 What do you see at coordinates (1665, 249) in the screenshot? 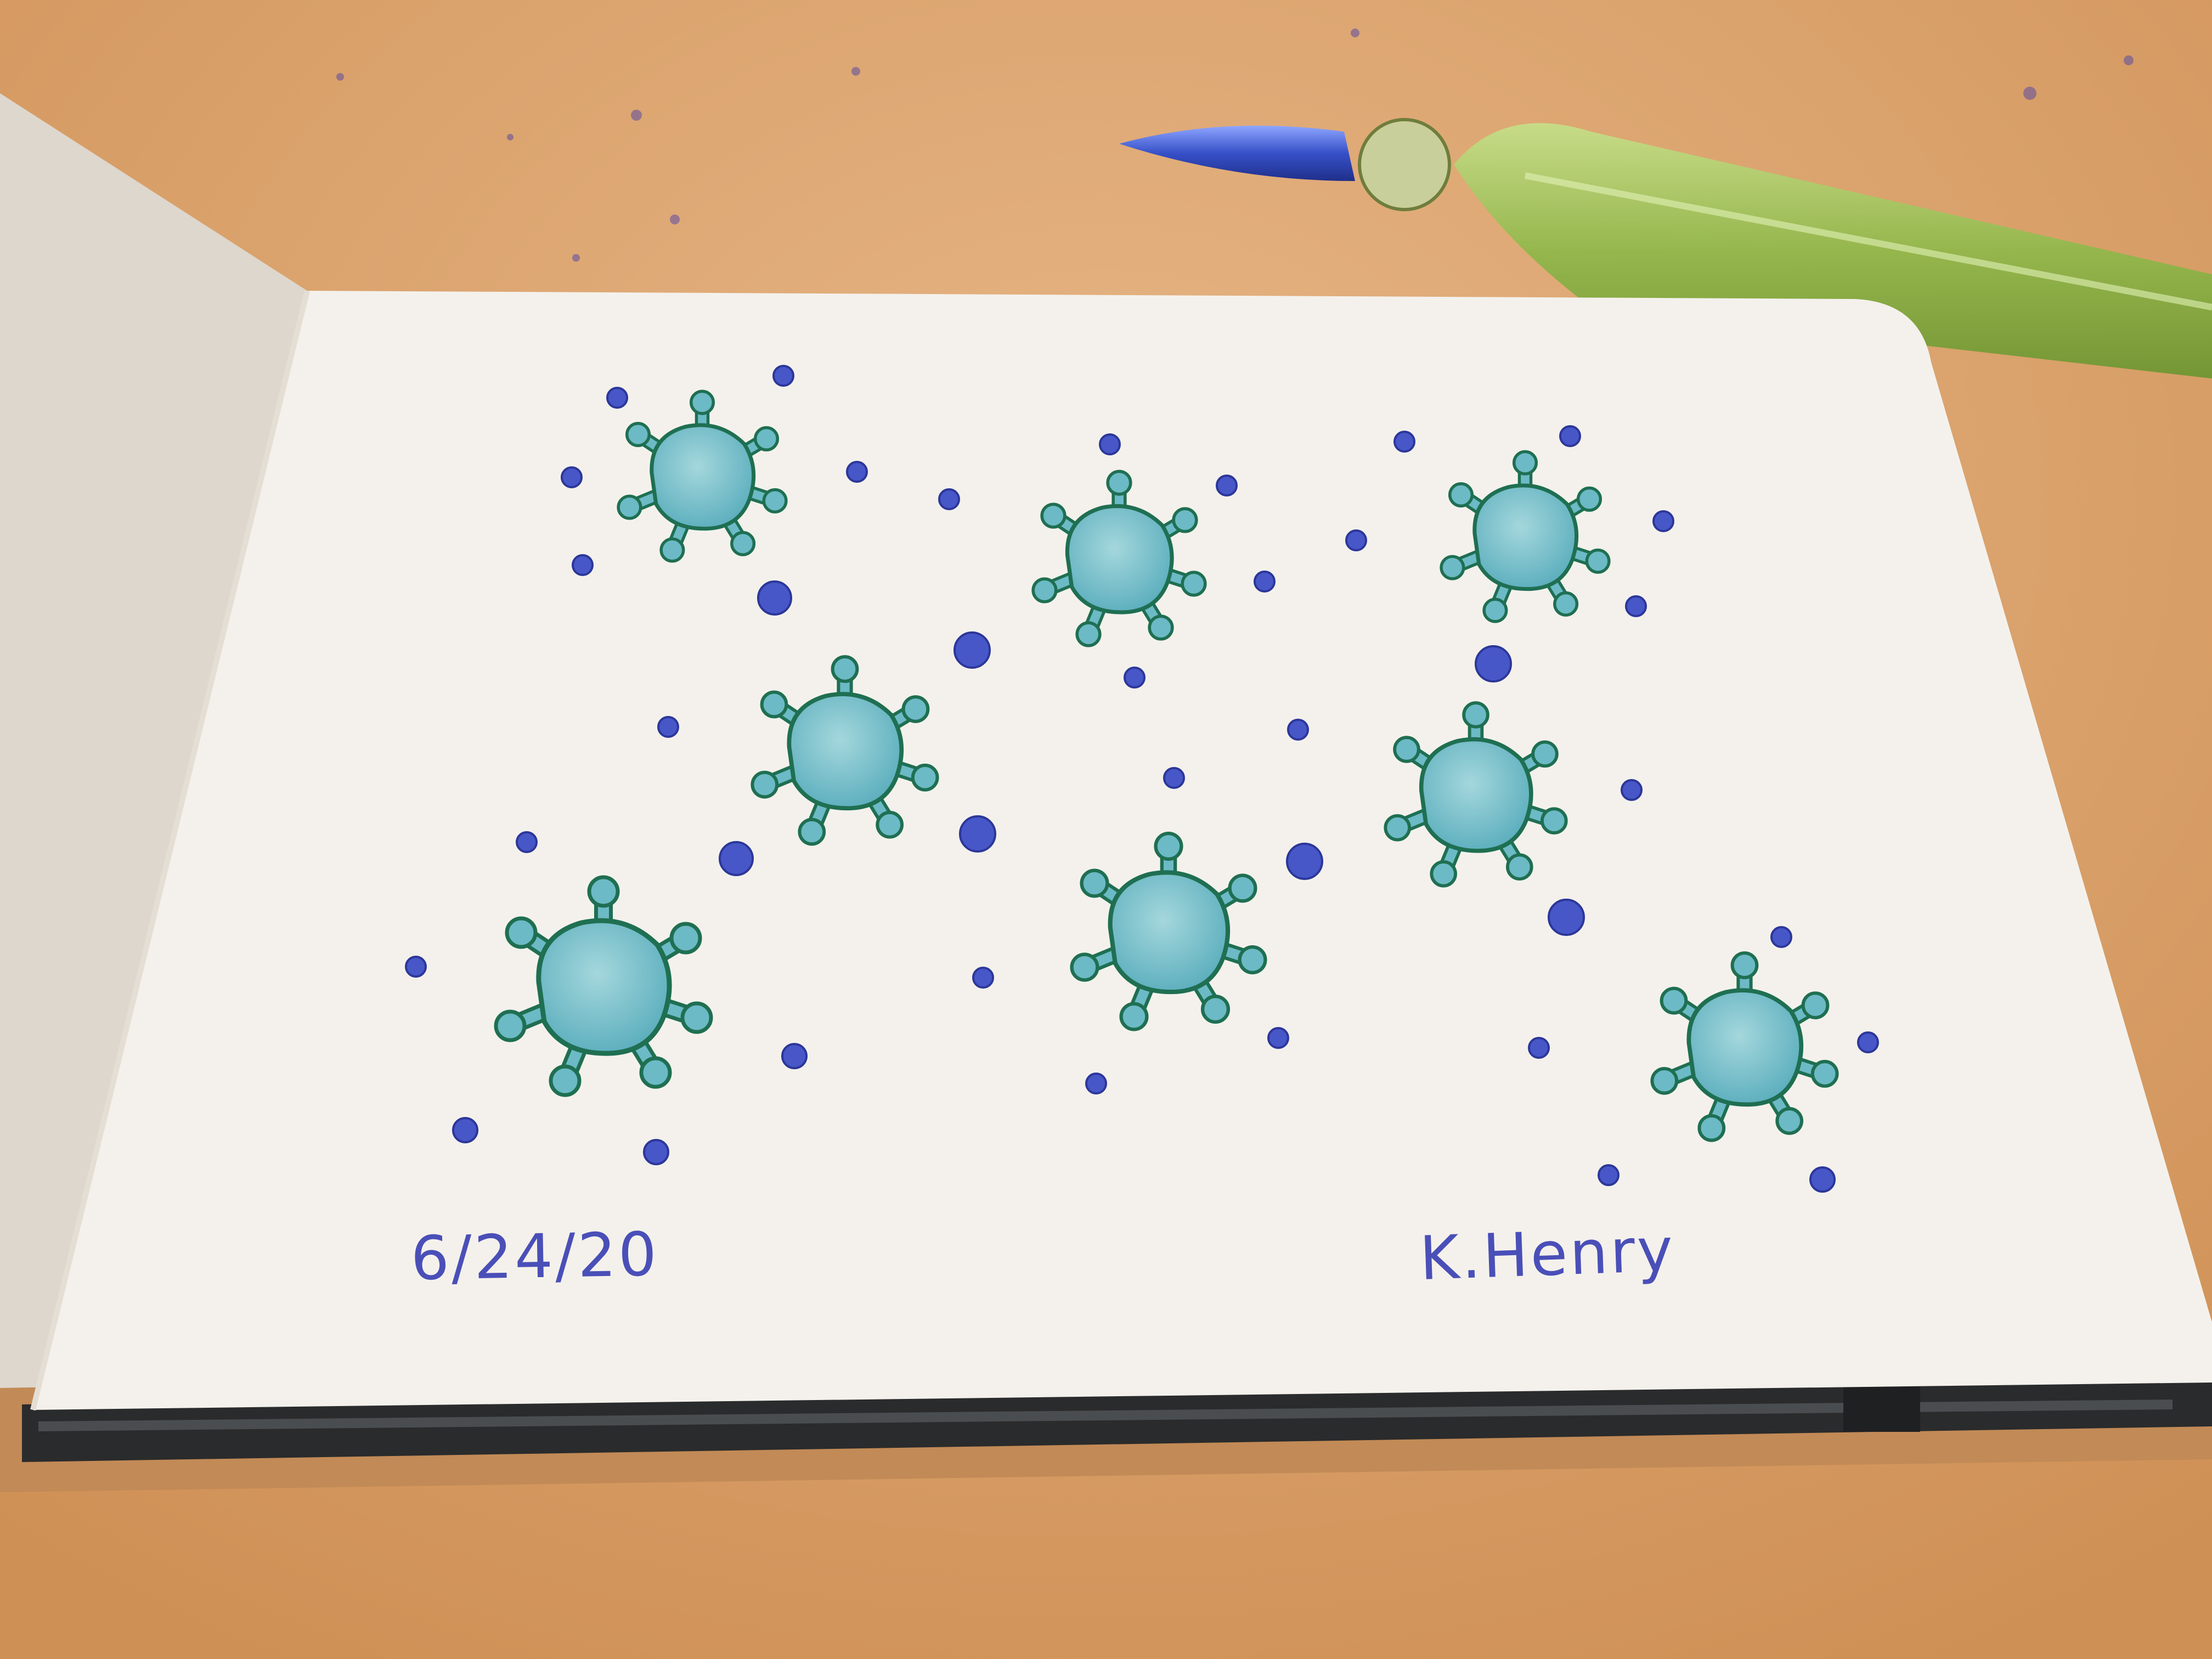
I see `glass-dip-pen` at bounding box center [1665, 249].